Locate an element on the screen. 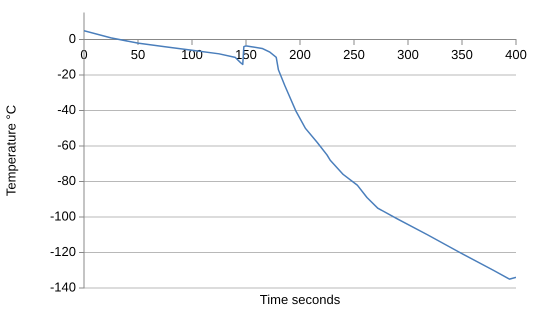 This screenshot has height=324, width=541. x-tick-label: 200 is located at coordinates (300, 54).